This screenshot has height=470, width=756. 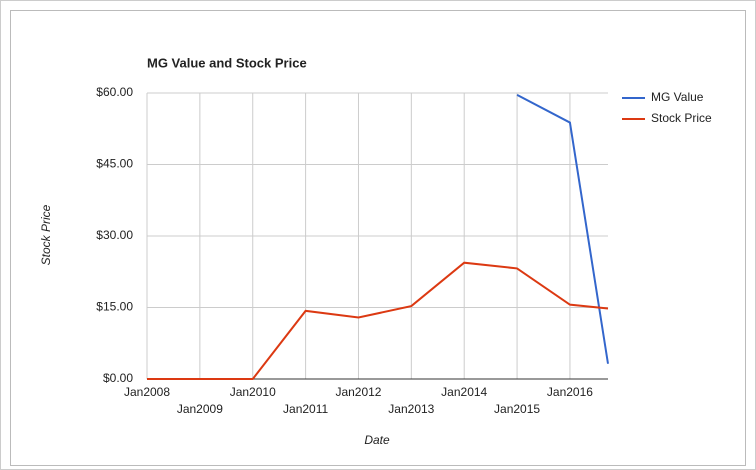 What do you see at coordinates (305, 409) in the screenshot?
I see `x-tick-label: Jan2011` at bounding box center [305, 409].